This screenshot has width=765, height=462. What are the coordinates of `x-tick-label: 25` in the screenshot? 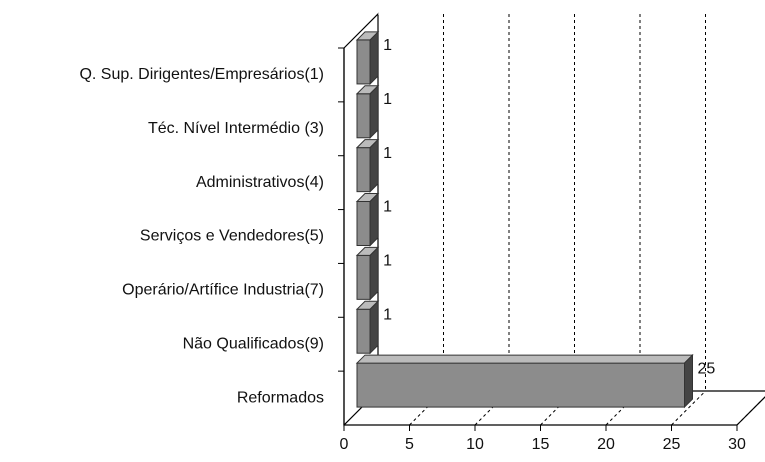 It's located at (672, 444).